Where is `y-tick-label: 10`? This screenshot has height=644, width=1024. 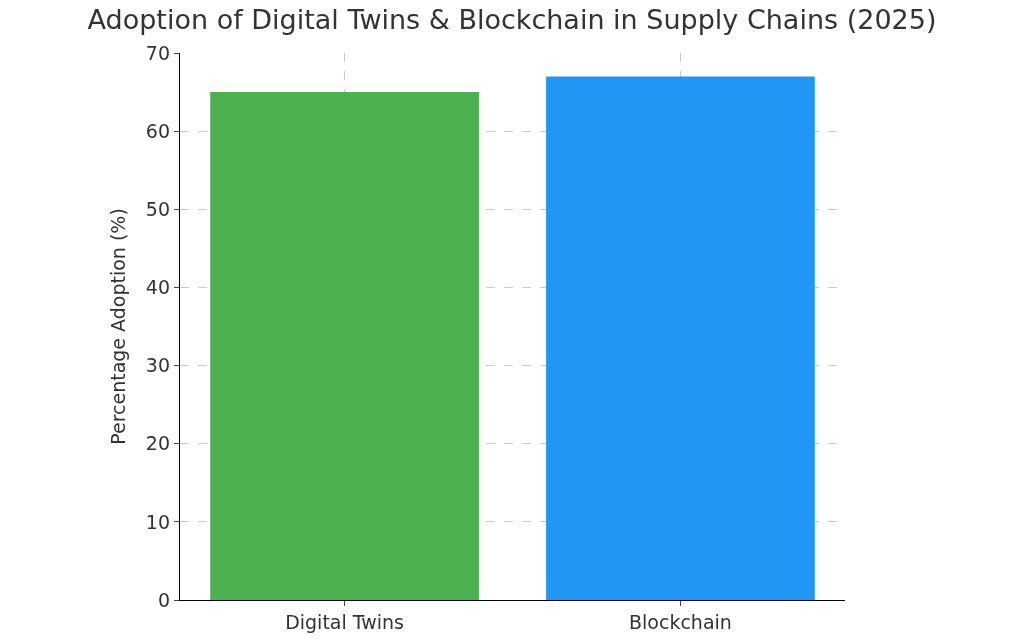 y-tick-label: 10 is located at coordinates (158, 521).